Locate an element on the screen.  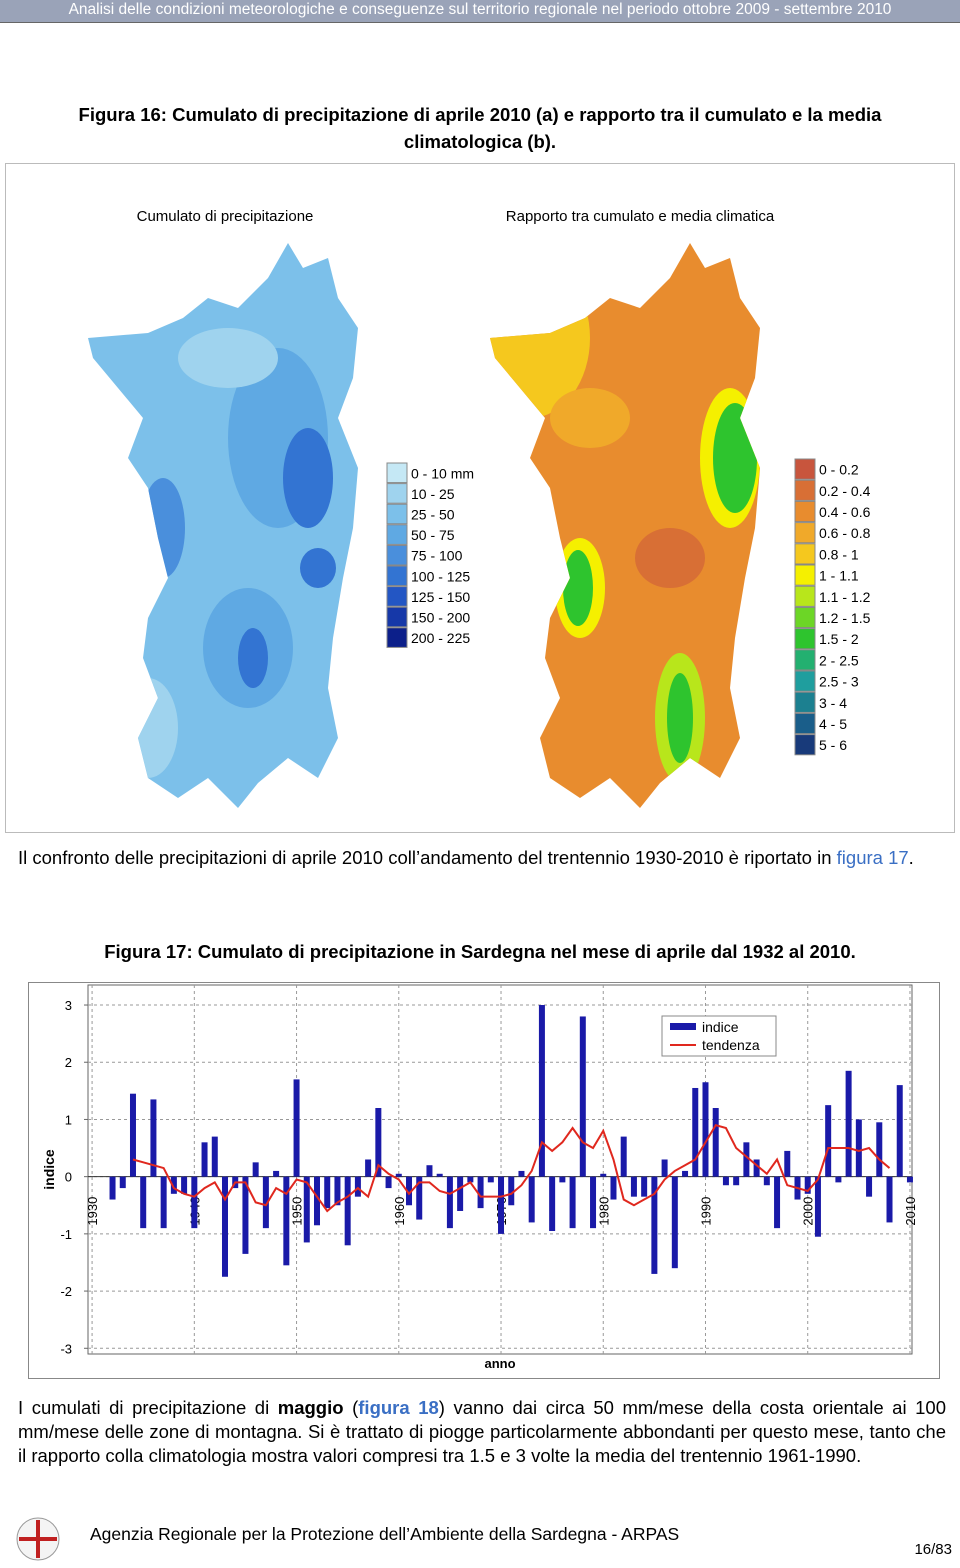
x-tick-label: 1960 is located at coordinates (399, 1211).